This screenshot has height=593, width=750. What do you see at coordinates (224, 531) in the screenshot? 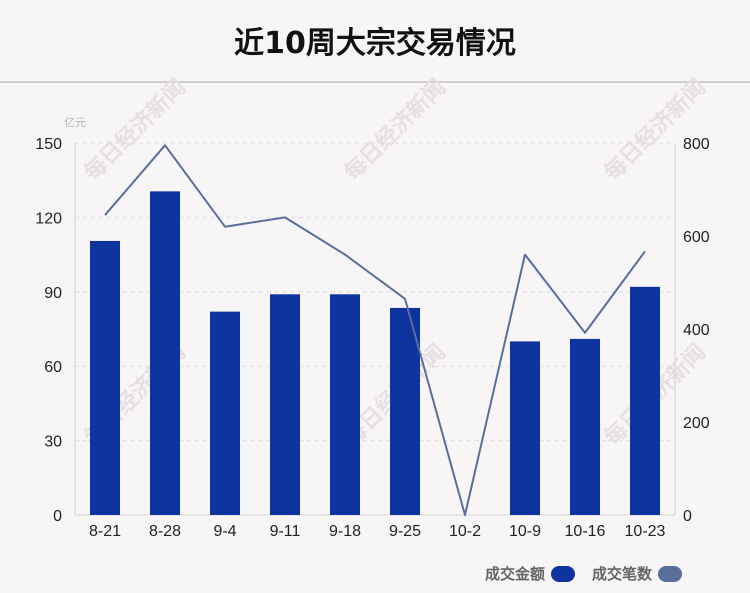
I see `x-tick-label: 9-4` at bounding box center [224, 531].